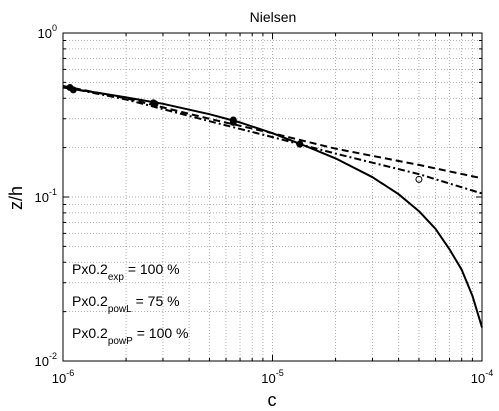 The width and height of the screenshot is (499, 411). Describe the element at coordinates (273, 17) in the screenshot. I see `chart-title: Nielsen` at that location.